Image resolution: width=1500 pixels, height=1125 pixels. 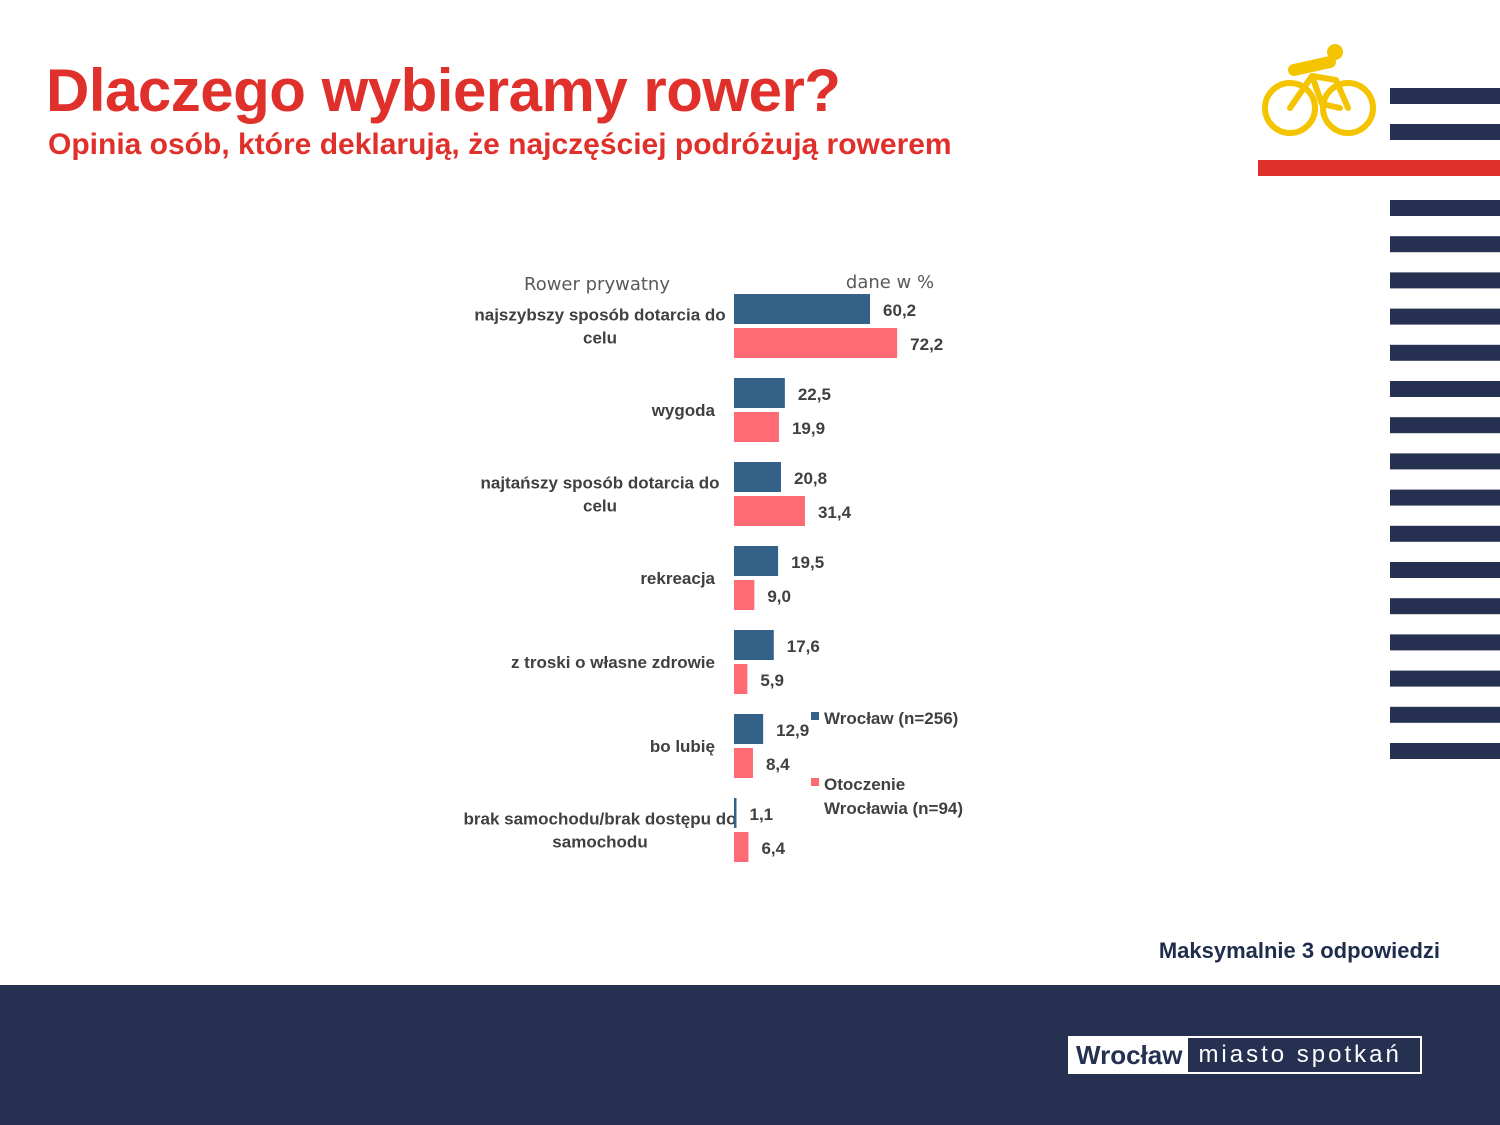 I want to click on value-label: 22,5, so click(x=814, y=394).